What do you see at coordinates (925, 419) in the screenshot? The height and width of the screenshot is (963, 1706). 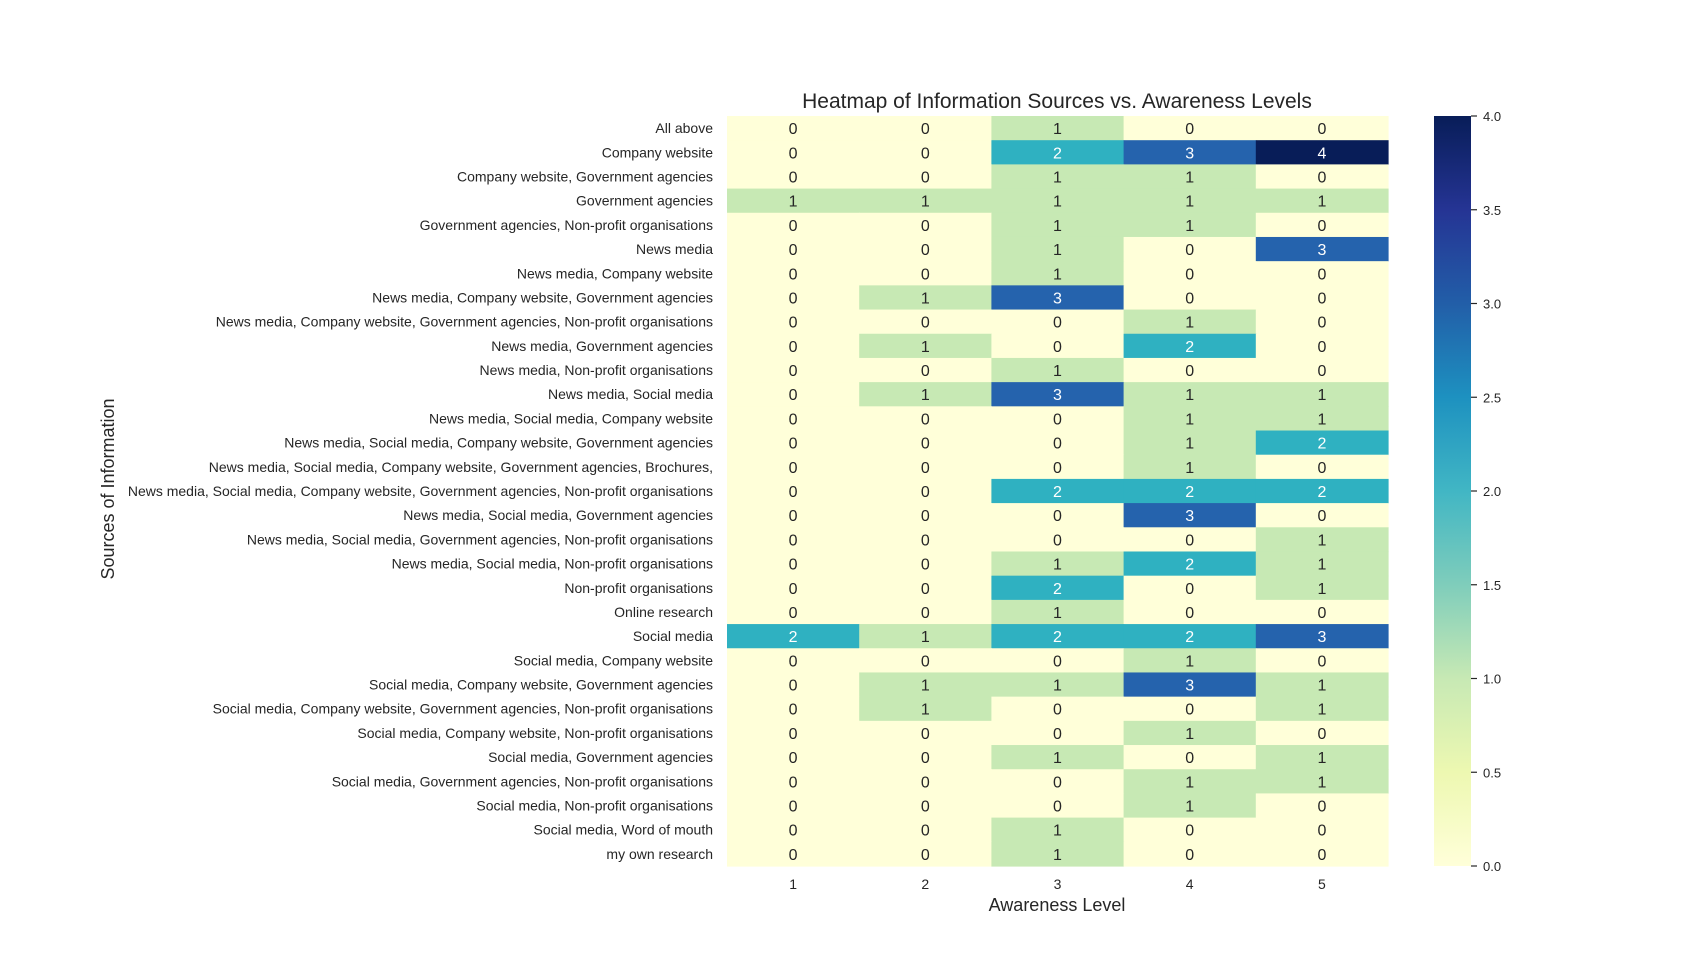 I see `heatmap-cell-r13-c2` at bounding box center [925, 419].